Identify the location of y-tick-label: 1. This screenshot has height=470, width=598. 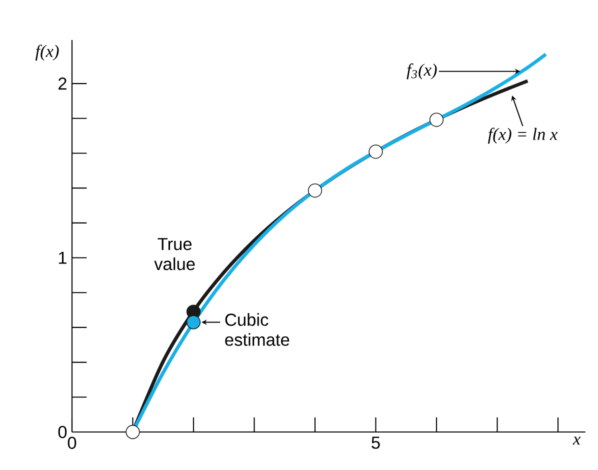
(62, 258).